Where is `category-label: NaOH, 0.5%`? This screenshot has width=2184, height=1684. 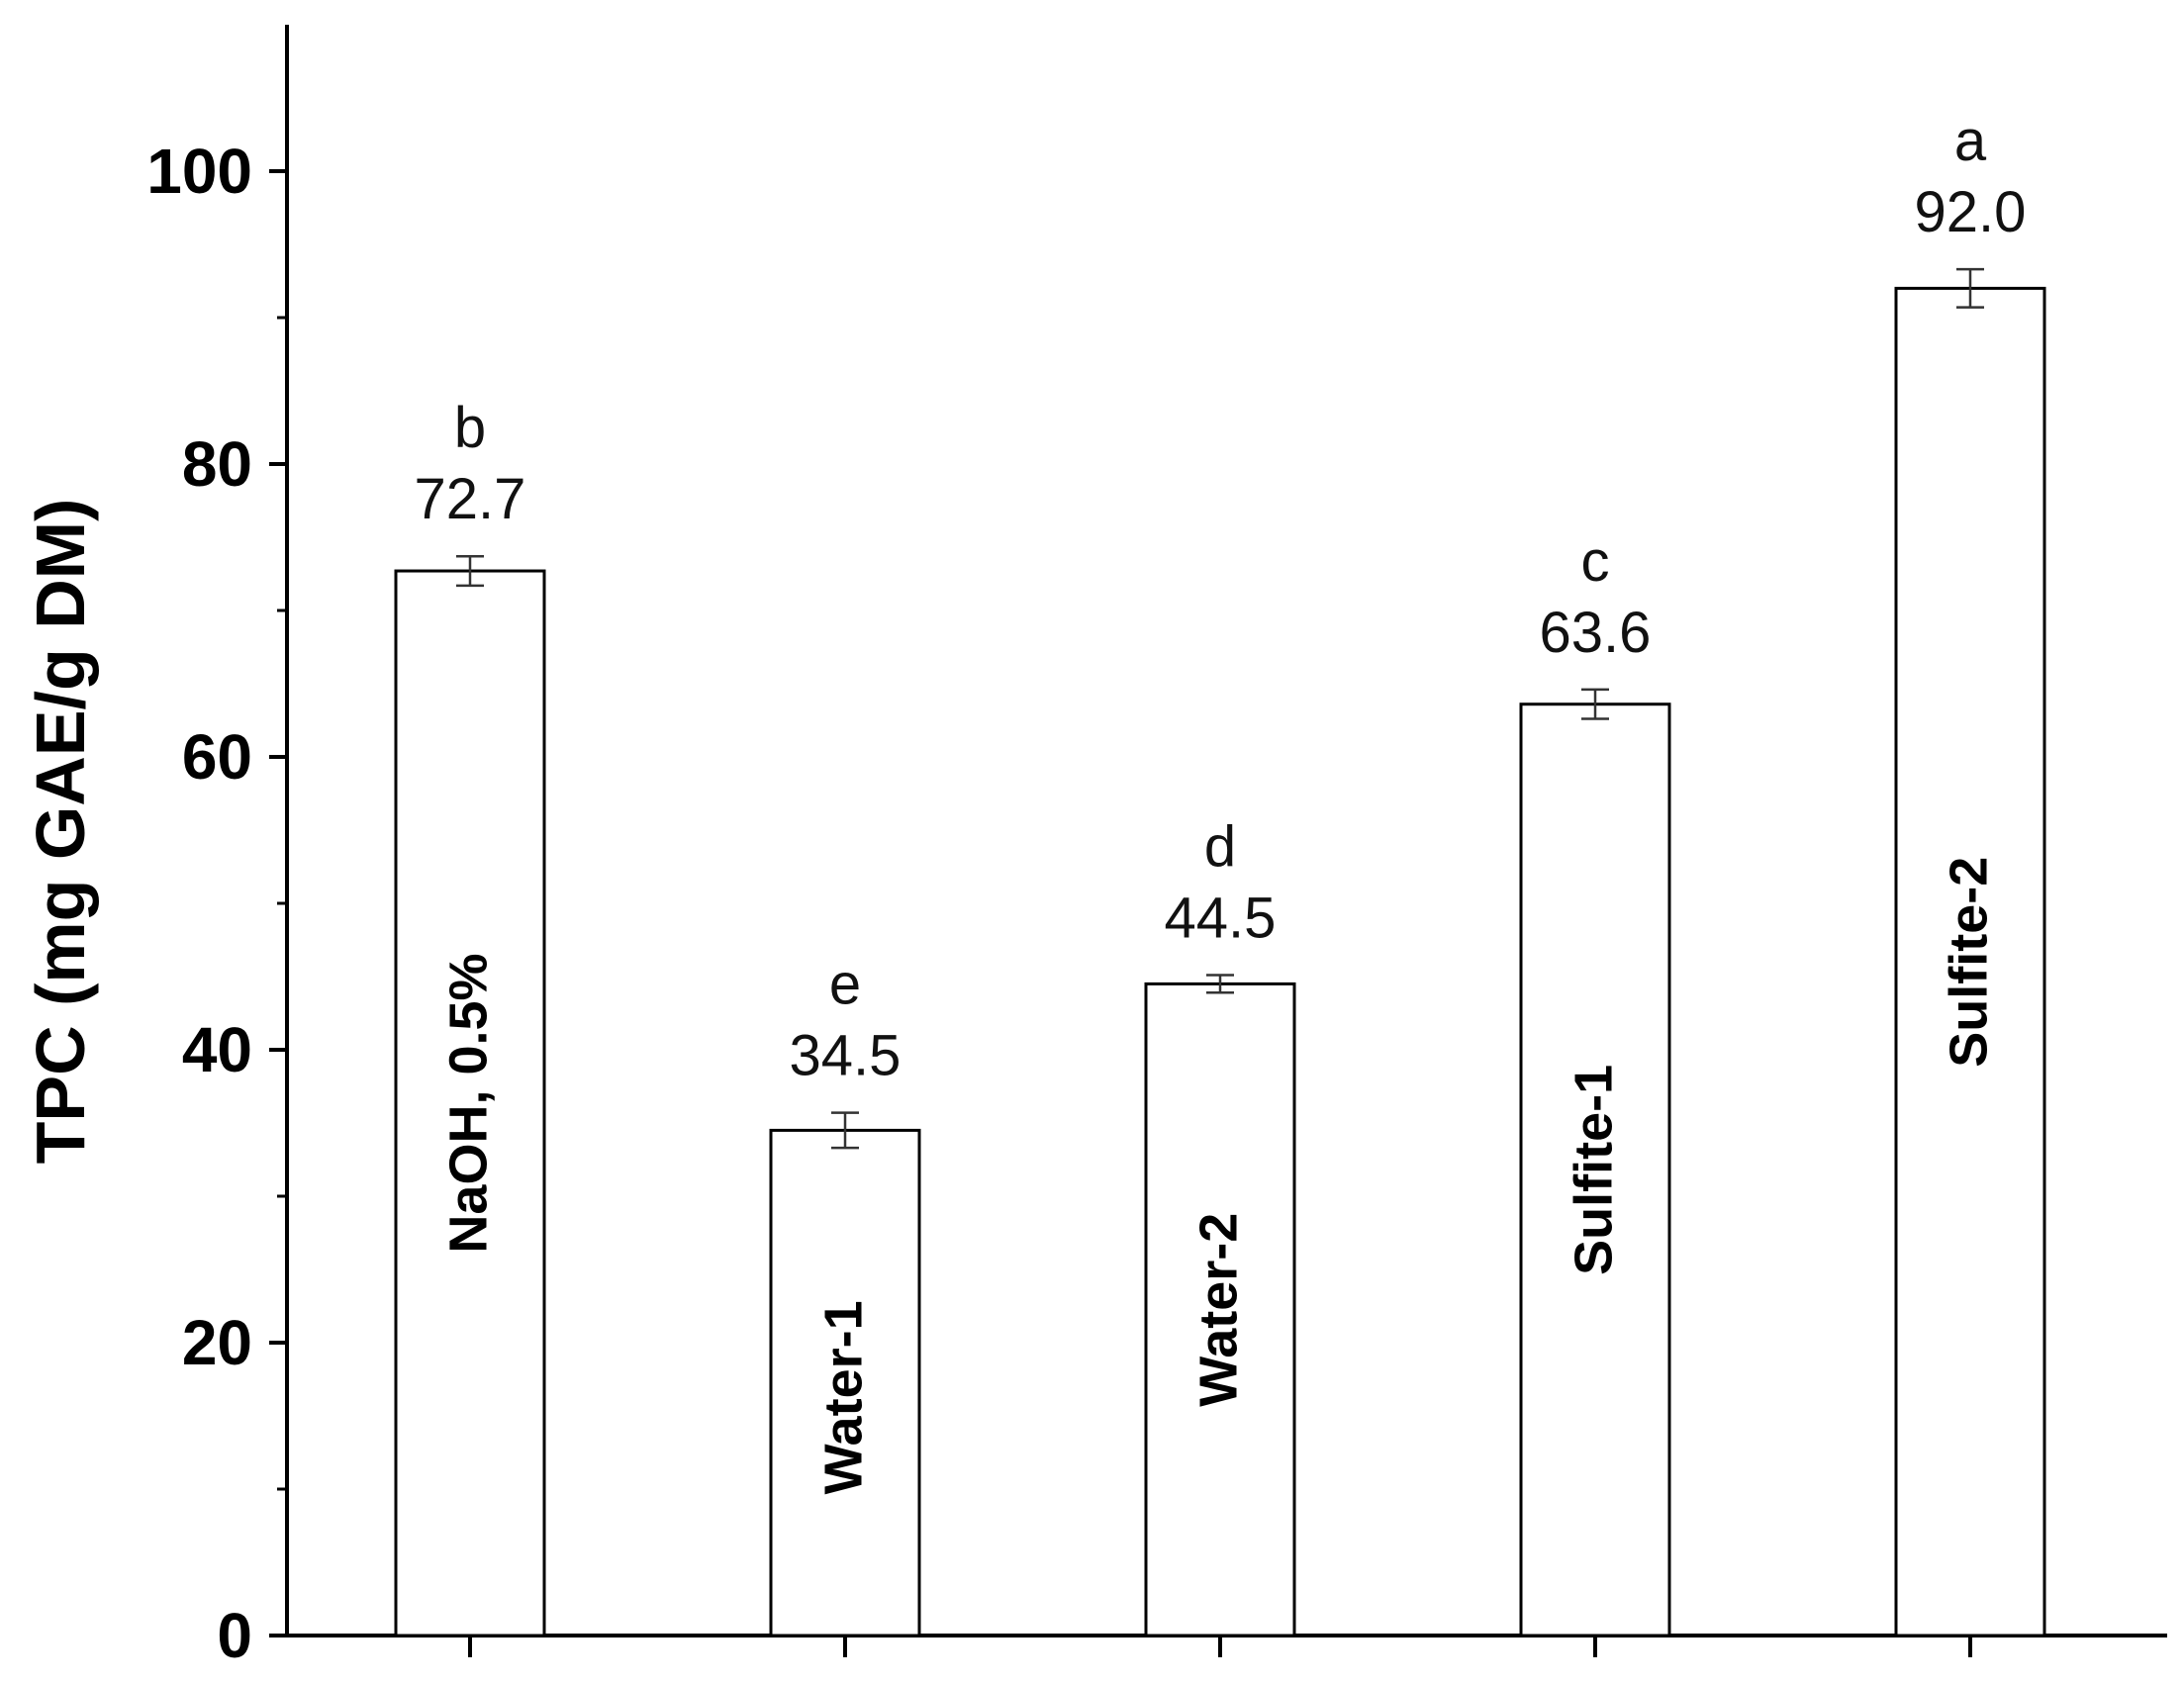 category-label: NaOH, 0.5% is located at coordinates (468, 1103).